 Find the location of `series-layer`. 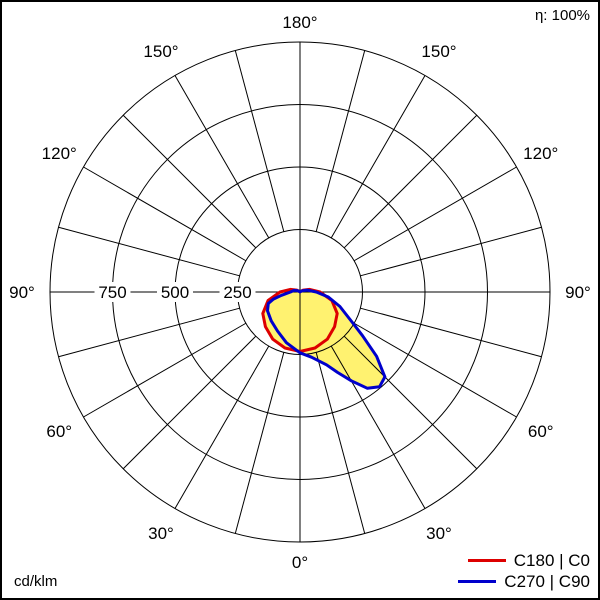

series-layer is located at coordinates (324, 338).